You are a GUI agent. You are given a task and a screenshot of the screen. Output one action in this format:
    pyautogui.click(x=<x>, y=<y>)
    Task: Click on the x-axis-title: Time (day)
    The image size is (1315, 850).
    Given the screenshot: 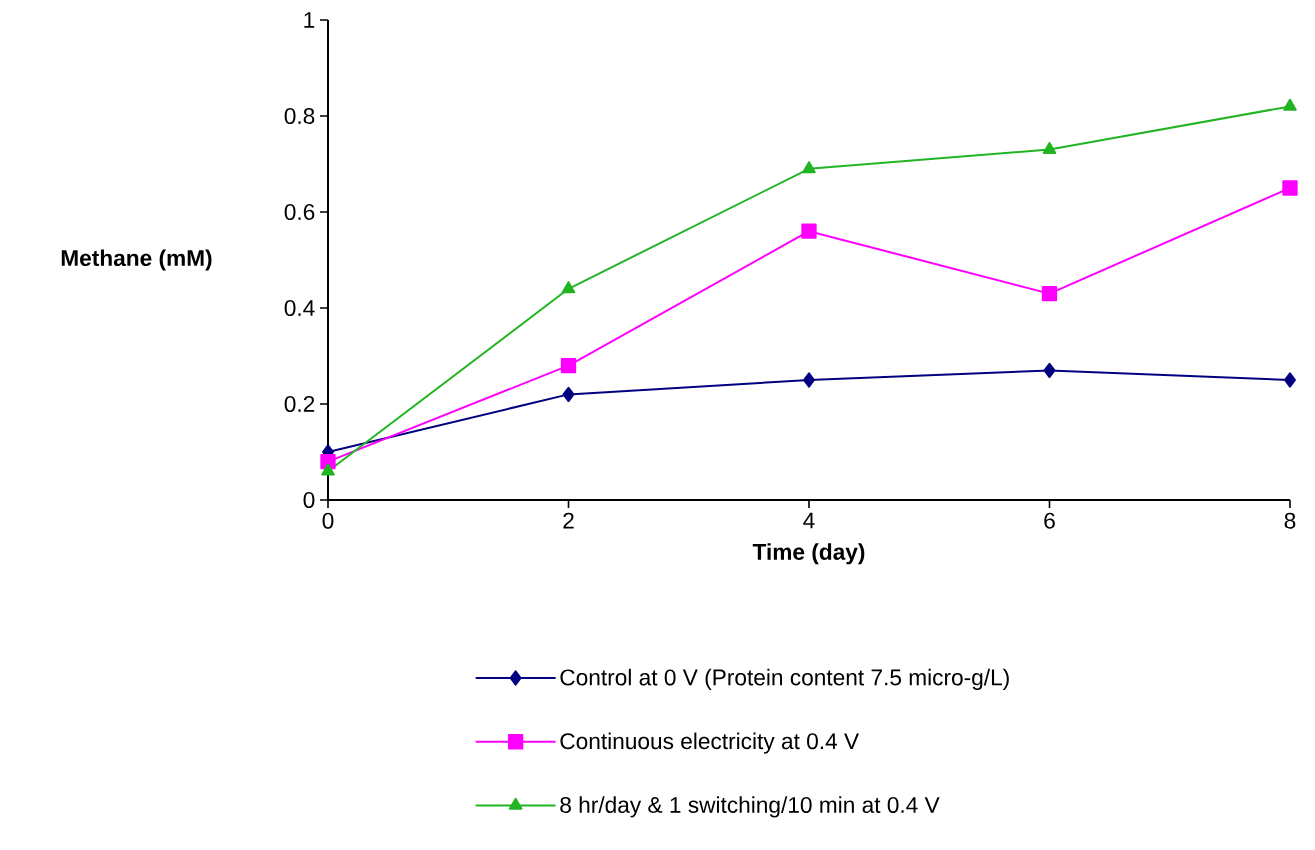 What is the action you would take?
    pyautogui.click(x=808, y=554)
    